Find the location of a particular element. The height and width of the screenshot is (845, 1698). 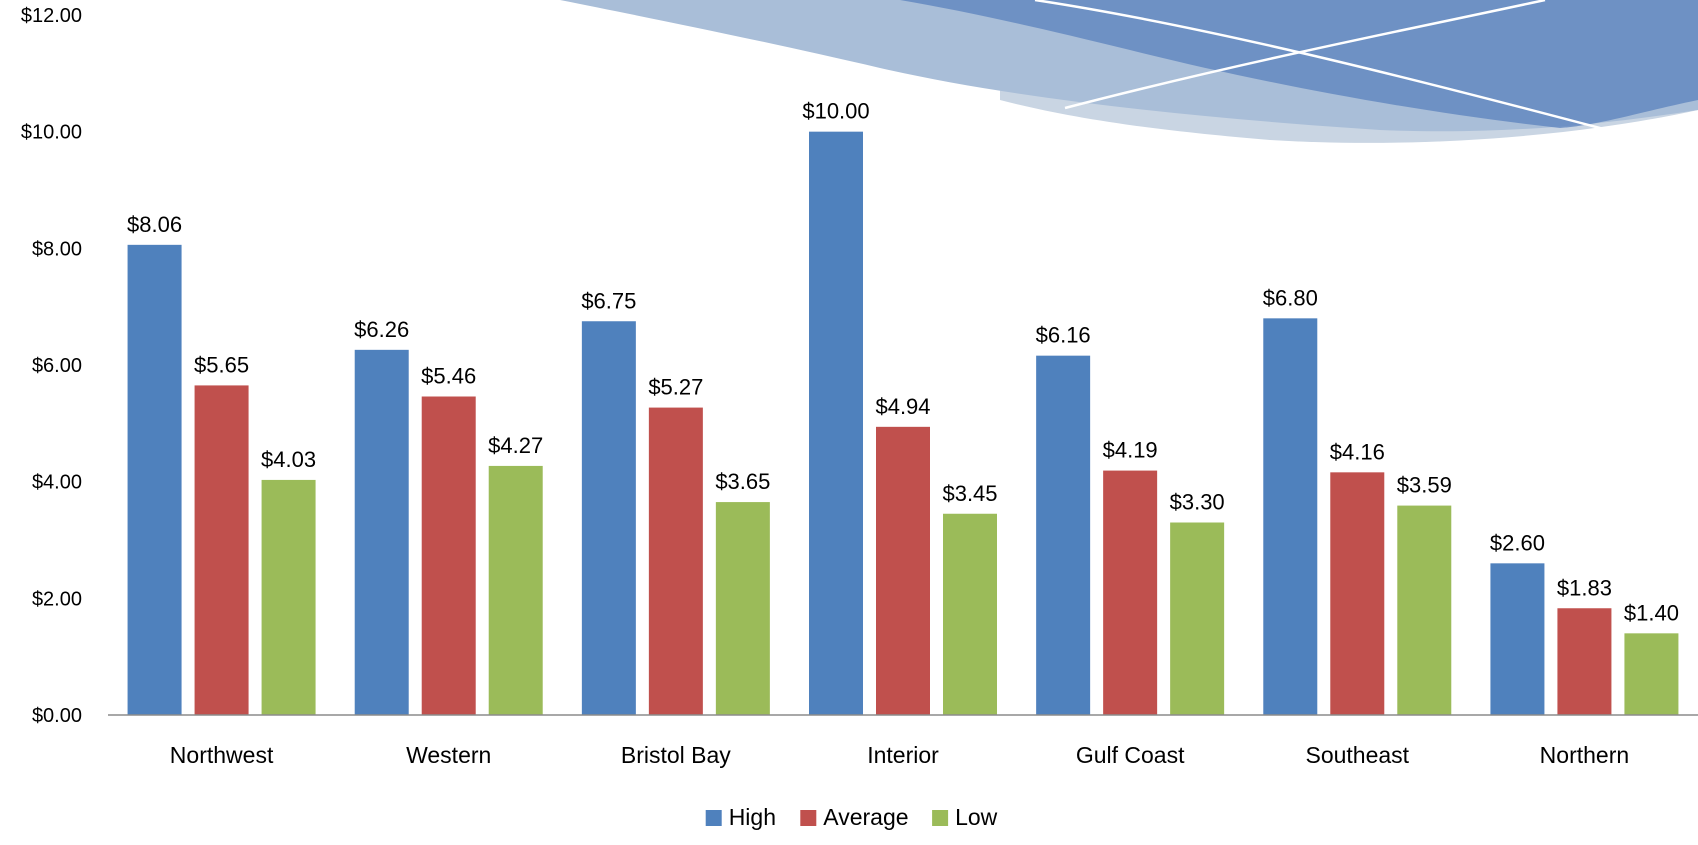

bar-high-northern is located at coordinates (1517, 639).